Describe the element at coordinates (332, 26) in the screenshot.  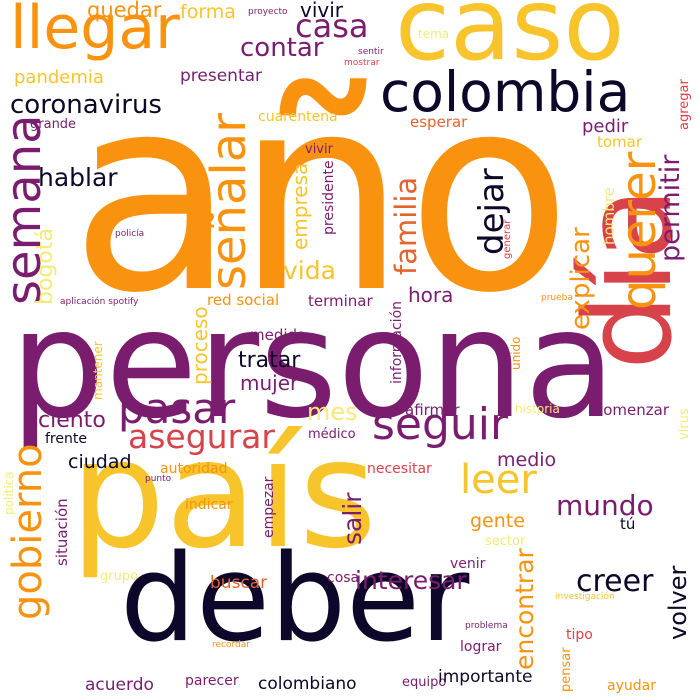
I see `word-casa: casa` at that location.